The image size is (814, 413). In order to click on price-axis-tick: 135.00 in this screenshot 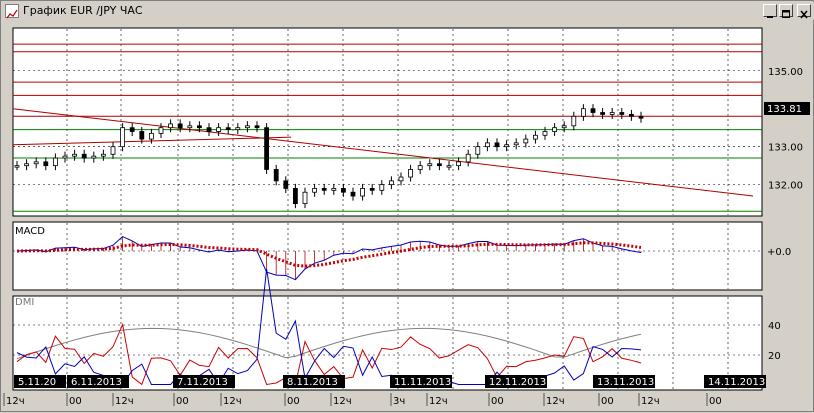, I will do `click(785, 72)`.